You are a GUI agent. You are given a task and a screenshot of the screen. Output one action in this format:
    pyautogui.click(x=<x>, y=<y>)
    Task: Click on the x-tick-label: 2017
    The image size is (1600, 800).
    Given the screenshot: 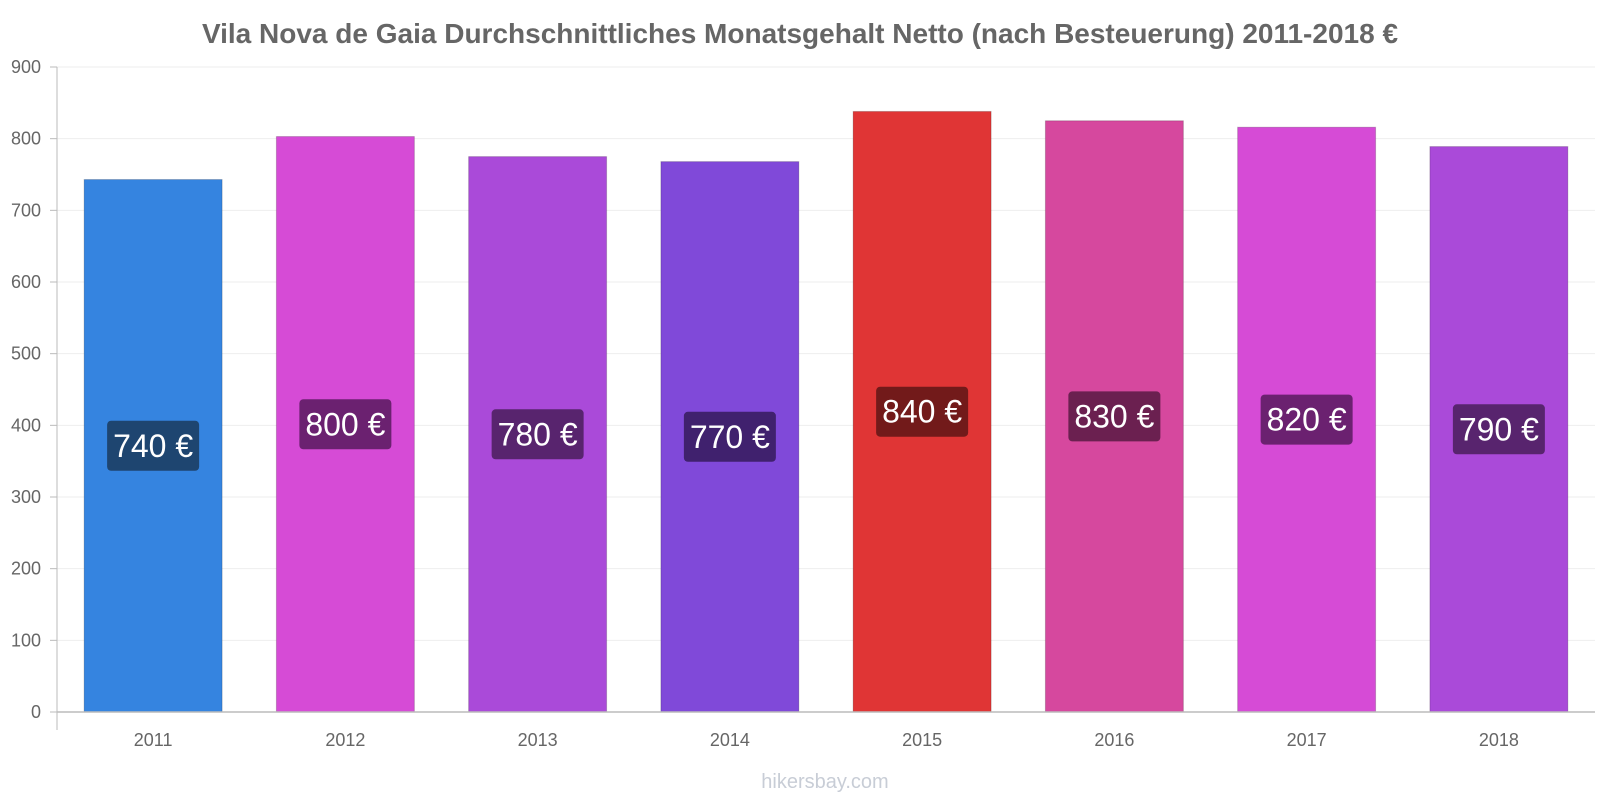 What is the action you would take?
    pyautogui.click(x=1307, y=740)
    